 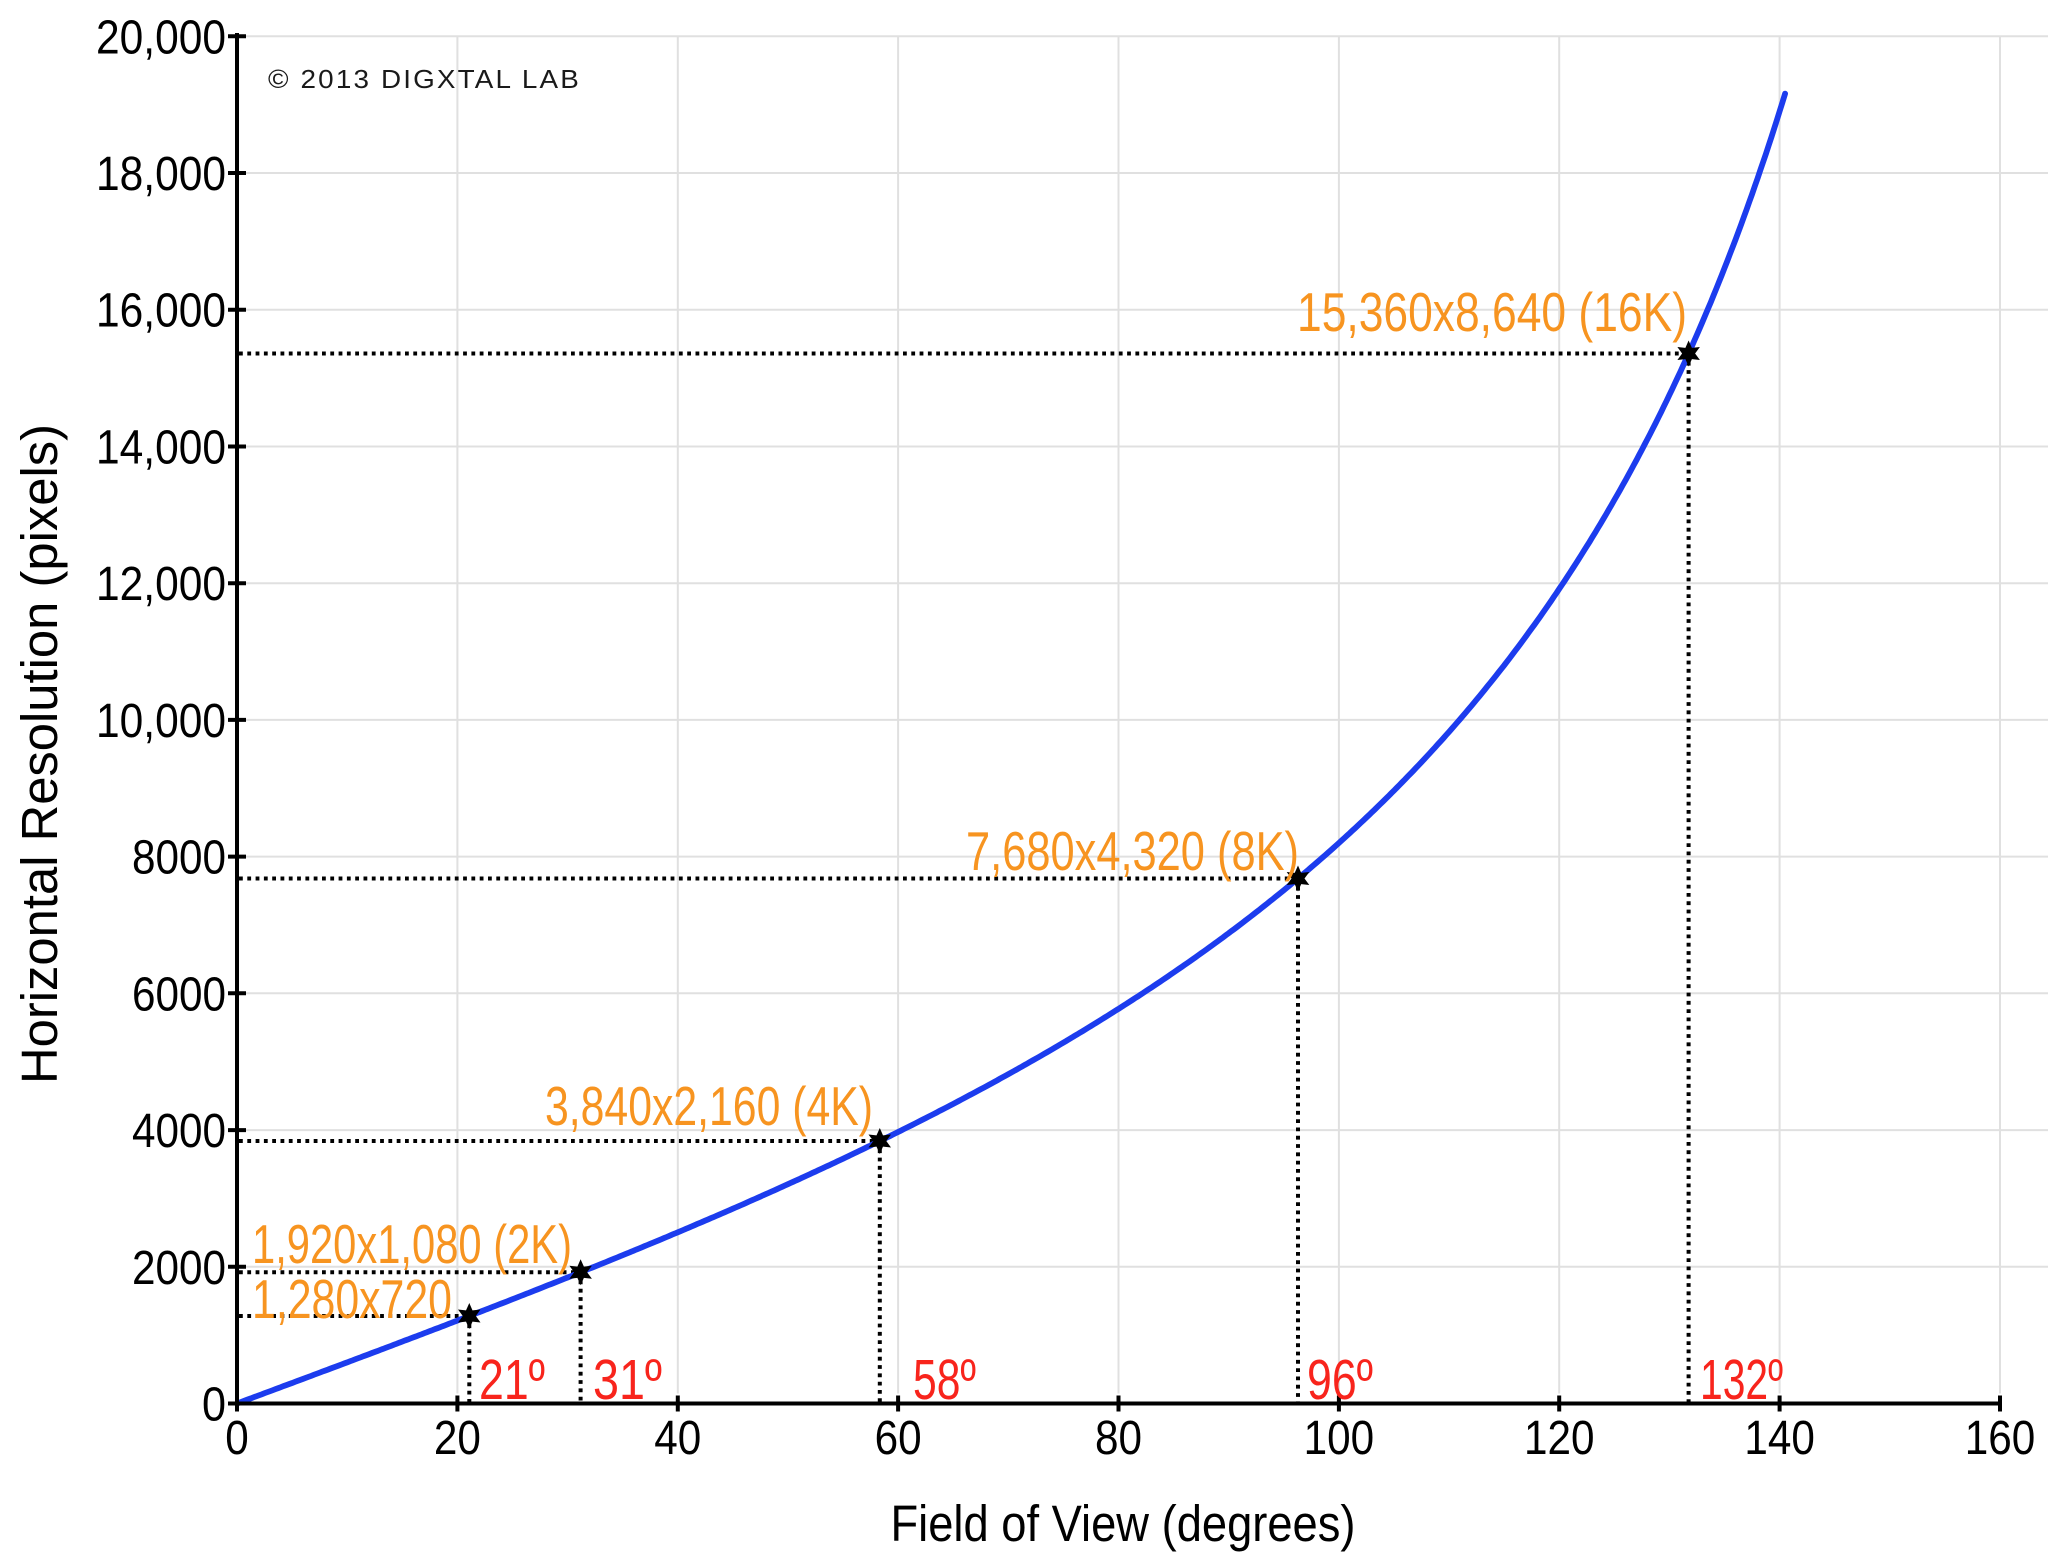 What do you see at coordinates (1741, 1380) in the screenshot?
I see `svg-text: 132º` at bounding box center [1741, 1380].